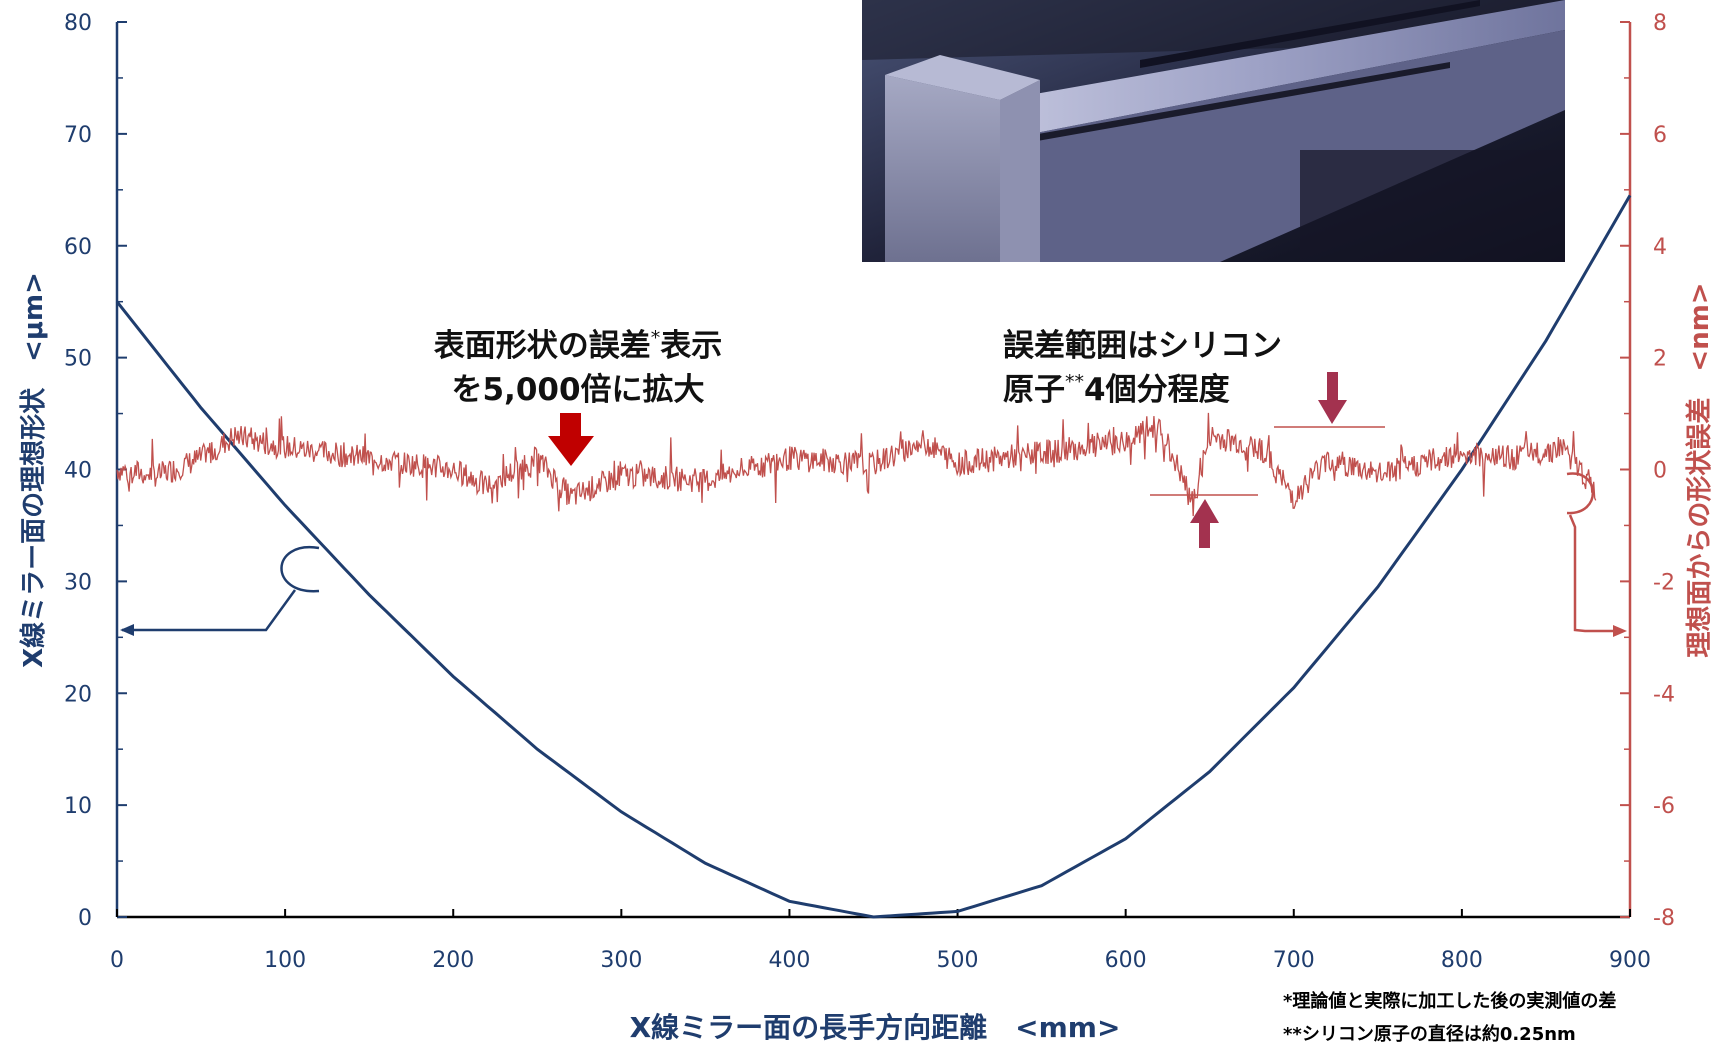 The width and height of the screenshot is (1727, 1045). I want to click on right-tick-label: 4, so click(1660, 247).